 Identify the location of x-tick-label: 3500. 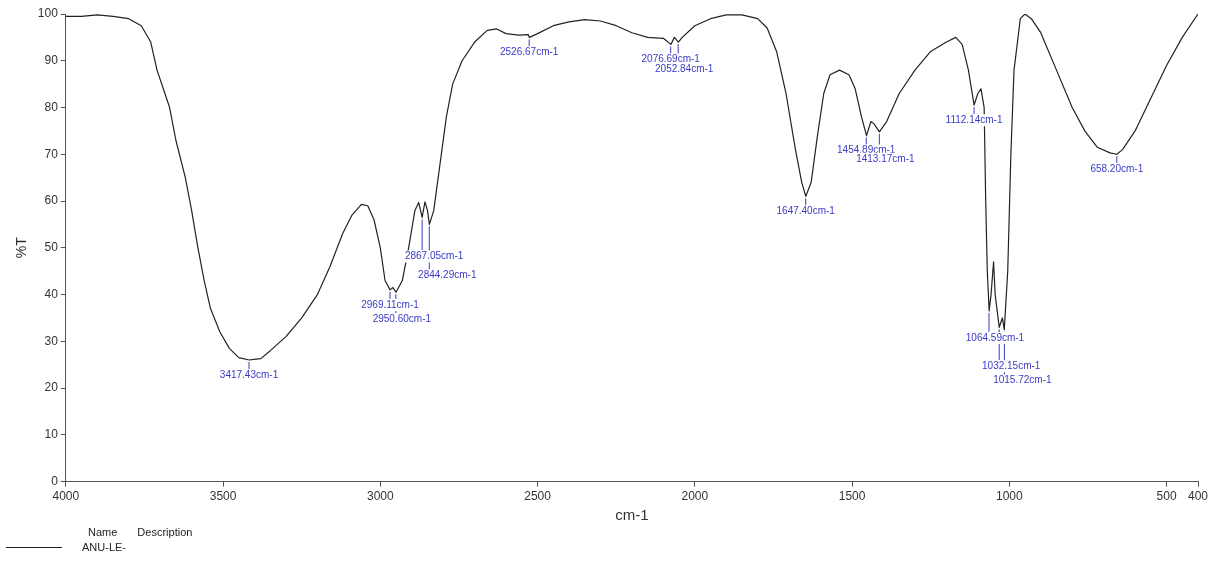
(223, 496).